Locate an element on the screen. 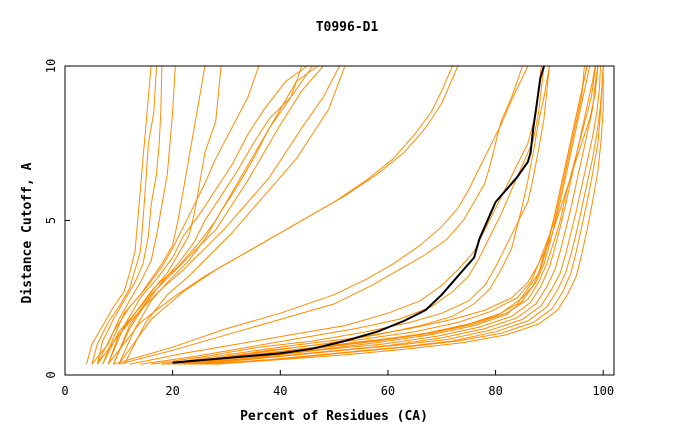 The image size is (680, 440). x-tick-label: 60 is located at coordinates (388, 391).